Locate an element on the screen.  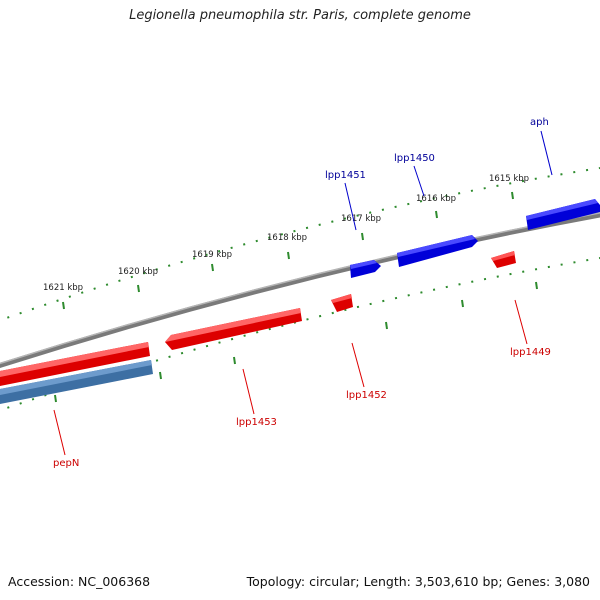
leader-lpp1452 is located at coordinates (358, 365).